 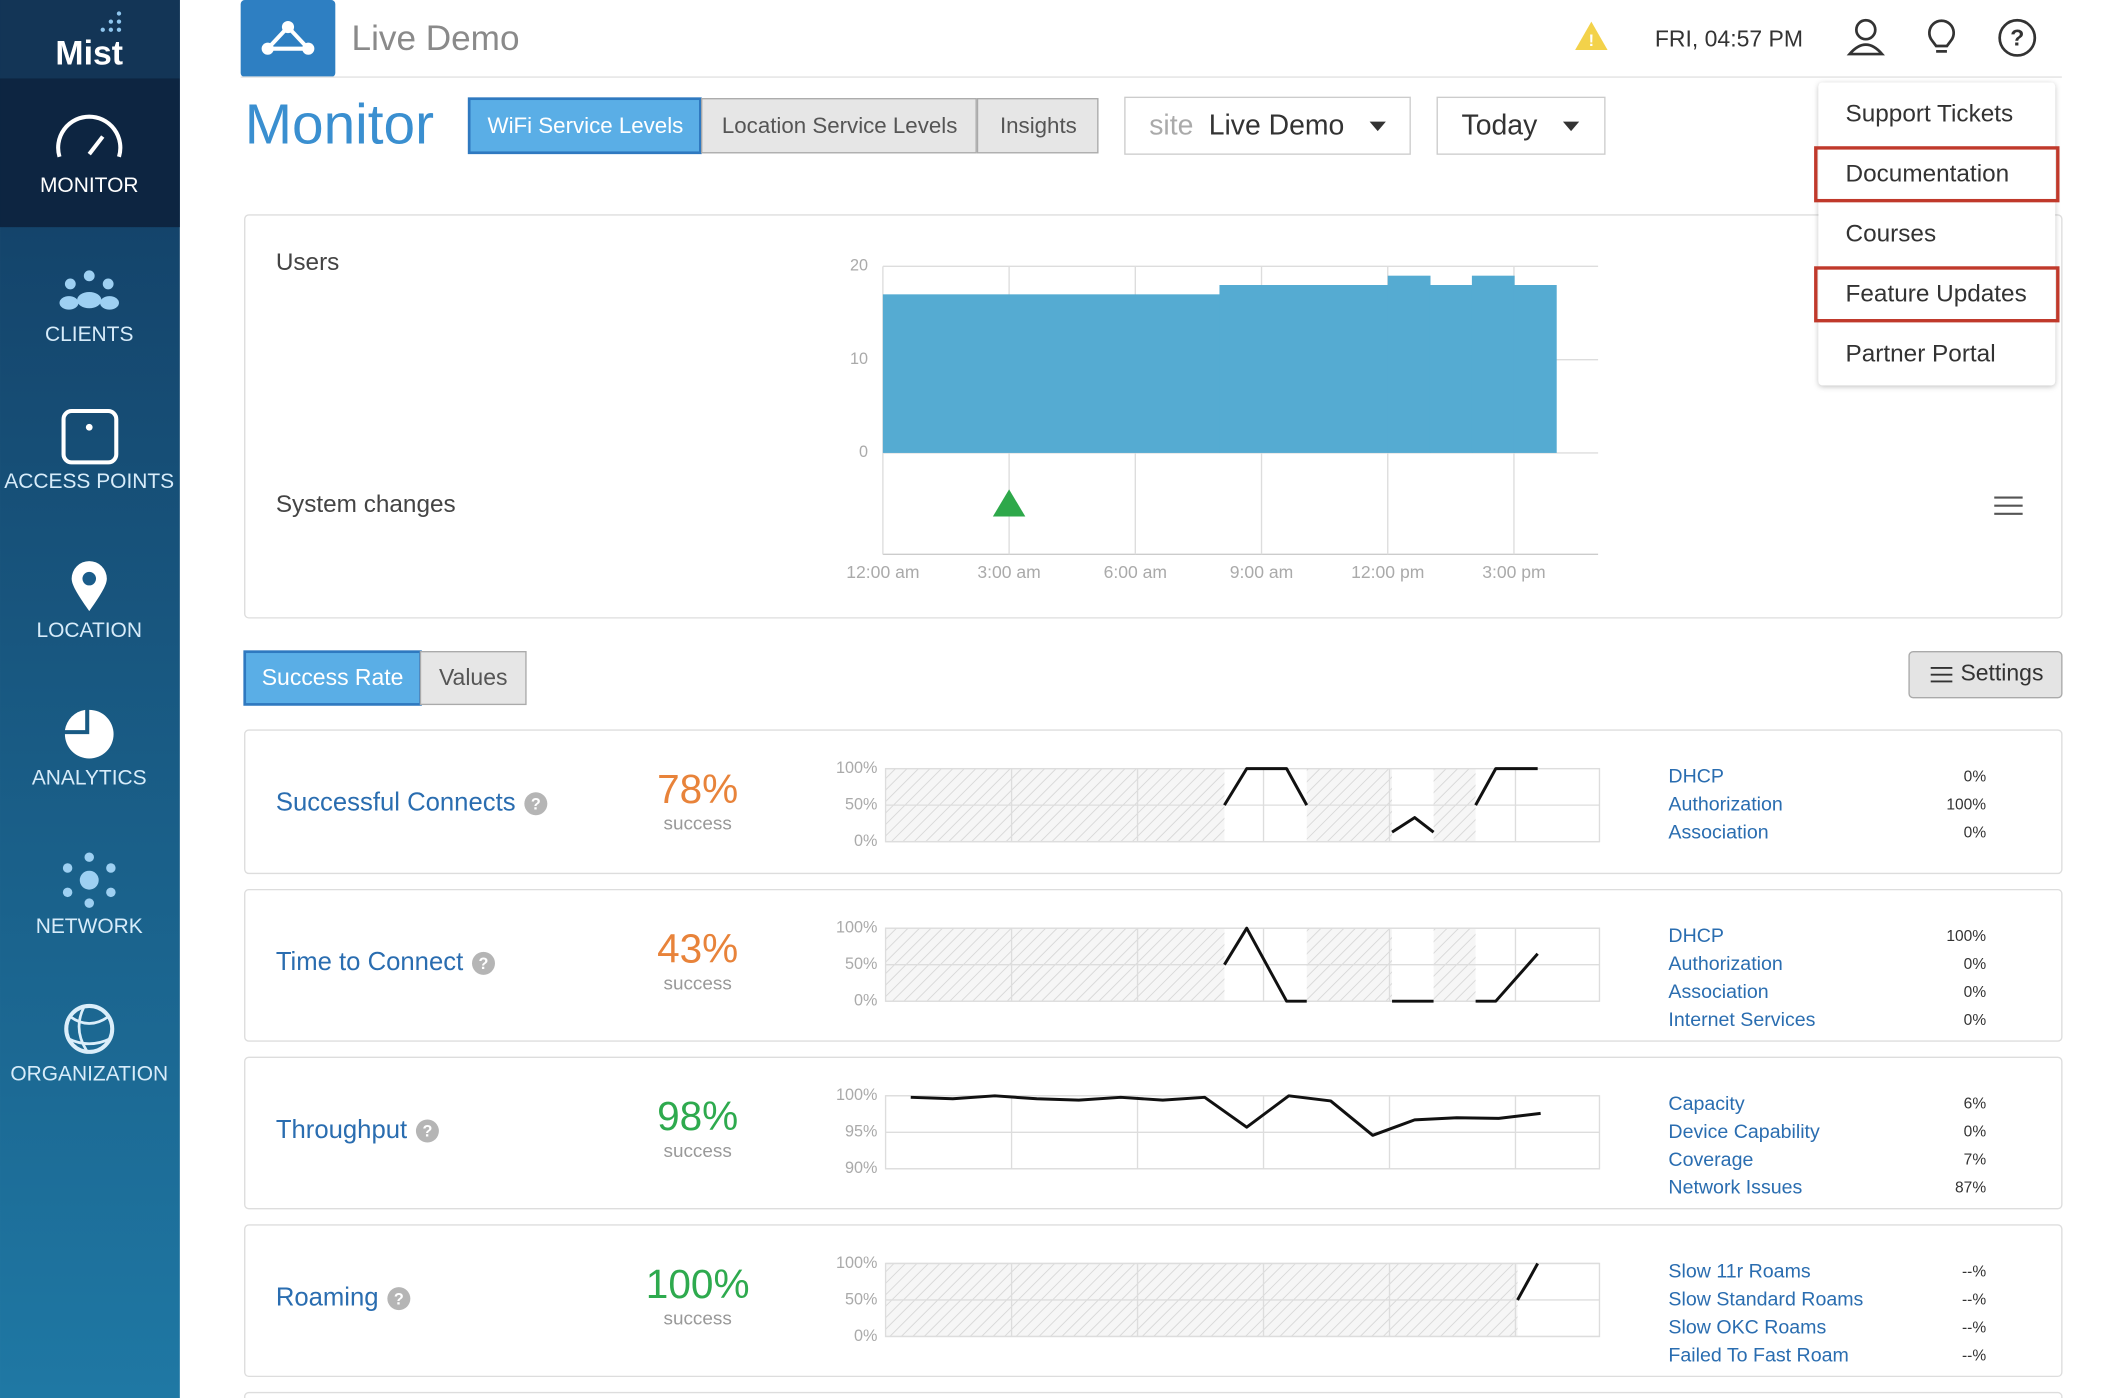 I want to click on menu-item: Feature Updates, so click(x=1936, y=293).